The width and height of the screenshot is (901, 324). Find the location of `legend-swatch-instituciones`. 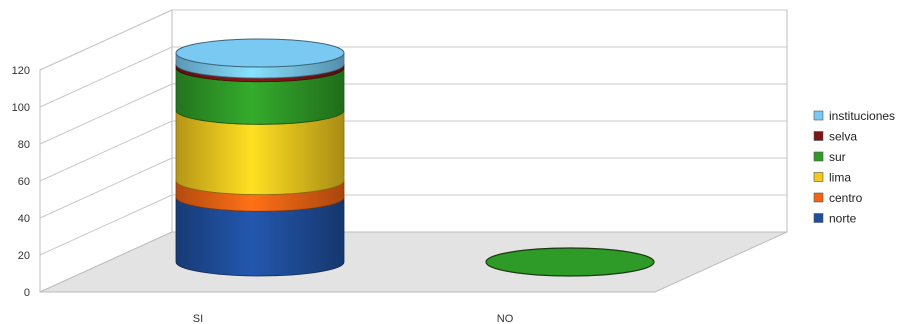

legend-swatch-instituciones is located at coordinates (818, 115).